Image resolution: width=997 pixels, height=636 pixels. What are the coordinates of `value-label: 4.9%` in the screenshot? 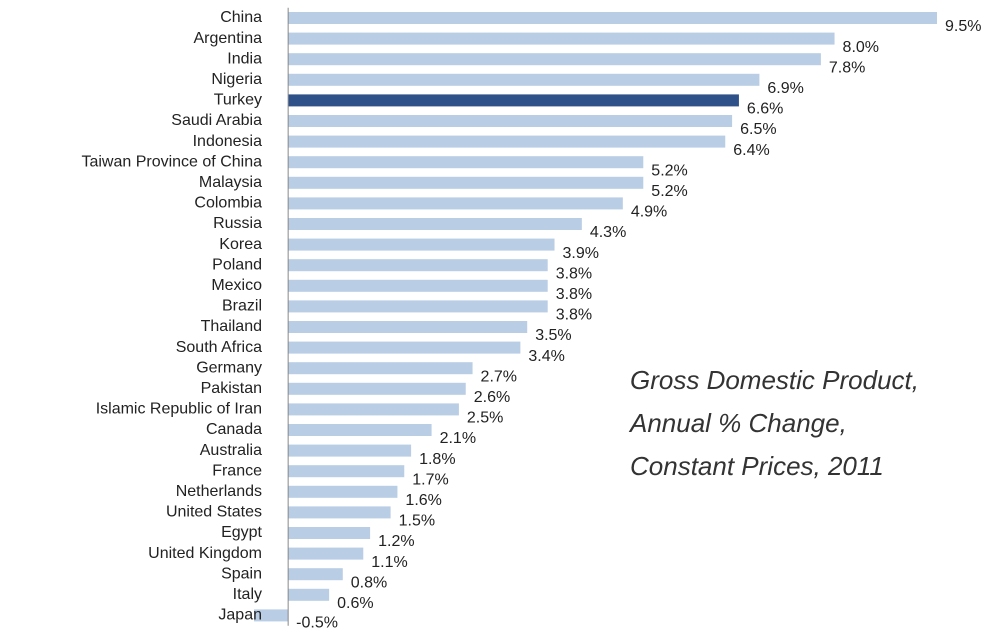 It's located at (649, 212).